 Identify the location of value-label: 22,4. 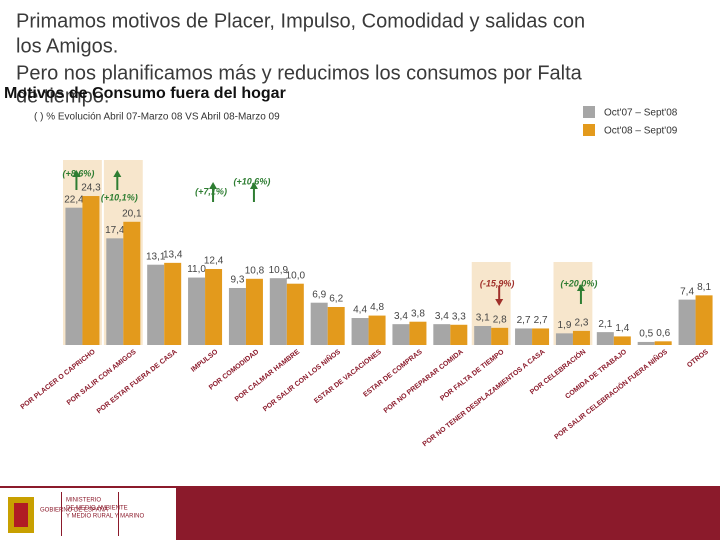
(74, 199).